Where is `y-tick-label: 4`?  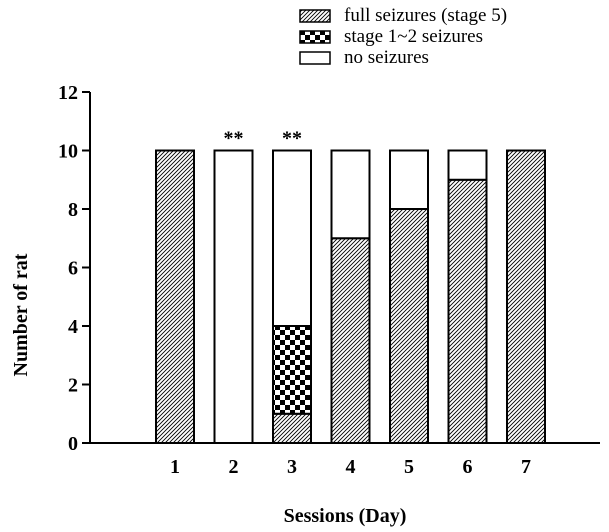
y-tick-label: 4 is located at coordinates (73, 327).